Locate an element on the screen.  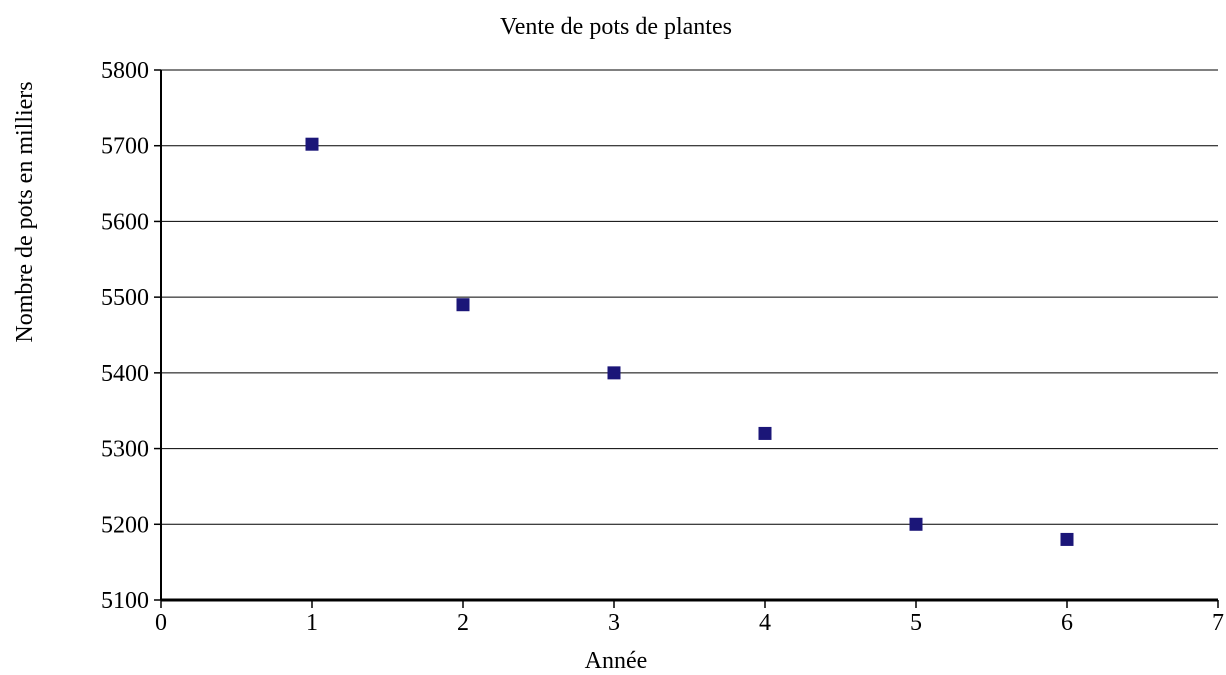
y-tick-label-5800: 5800 is located at coordinates (125, 71).